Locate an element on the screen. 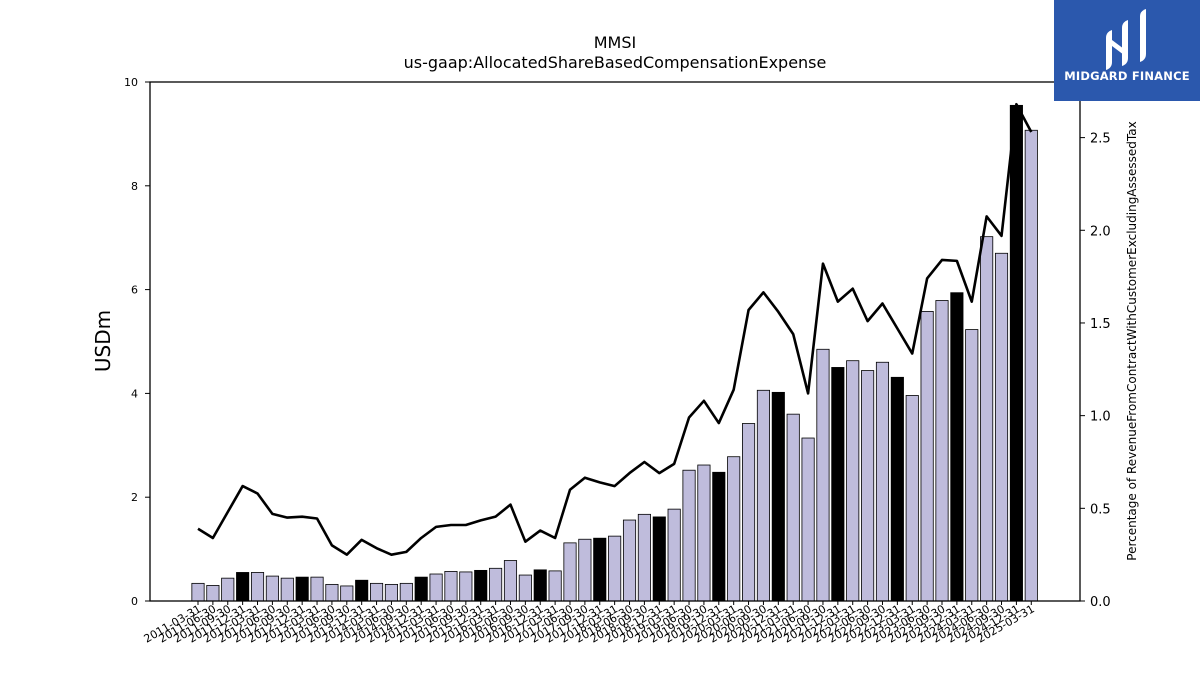 The height and width of the screenshot is (675, 1200). y-tick-label: 4 is located at coordinates (134, 393).